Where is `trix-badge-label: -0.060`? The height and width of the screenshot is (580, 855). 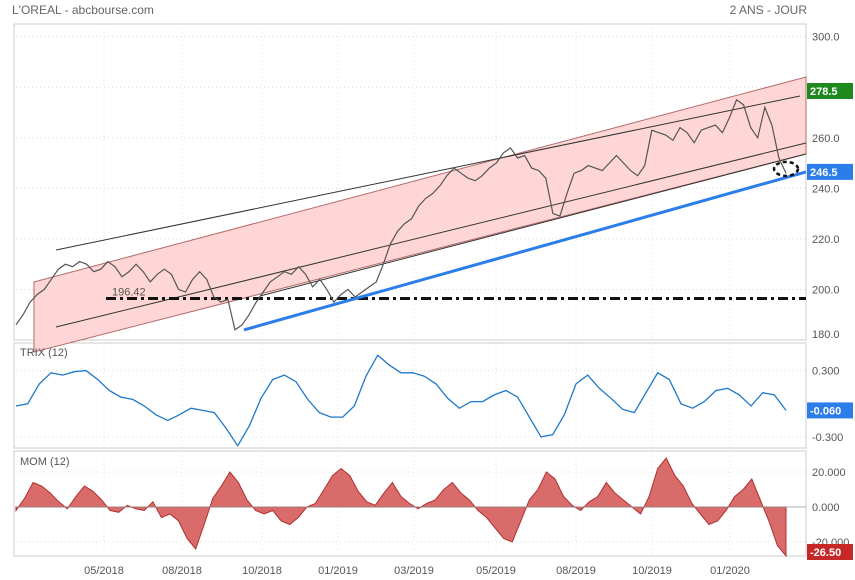
trix-badge-label: -0.060 is located at coordinates (825, 411).